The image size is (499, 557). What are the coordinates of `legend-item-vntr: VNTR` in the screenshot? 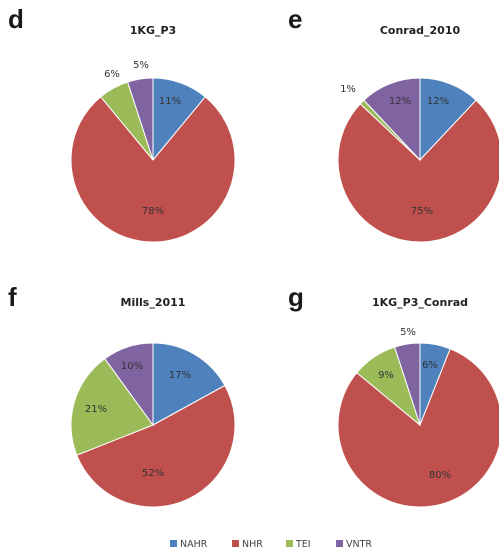 It's located at (354, 544).